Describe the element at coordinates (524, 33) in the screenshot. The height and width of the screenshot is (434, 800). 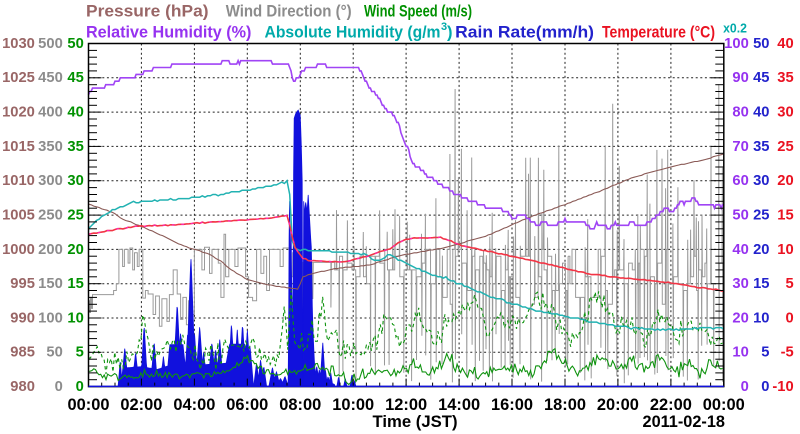
I see `svg-text: Rain Rate(mm/h)` at that location.